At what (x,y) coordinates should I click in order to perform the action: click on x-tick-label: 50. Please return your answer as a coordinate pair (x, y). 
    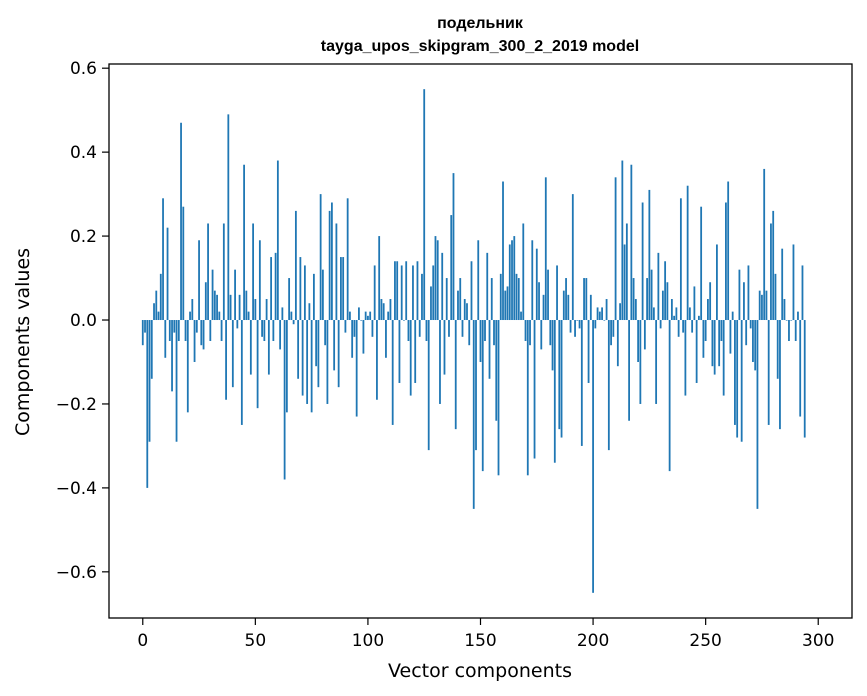
    Looking at the image, I should click on (256, 641).